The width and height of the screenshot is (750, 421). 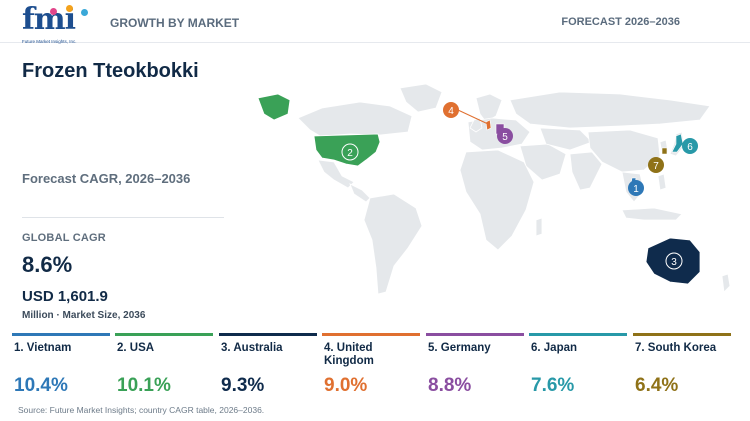 I want to click on global-cagr-value: 8.6%, so click(x=47, y=264).